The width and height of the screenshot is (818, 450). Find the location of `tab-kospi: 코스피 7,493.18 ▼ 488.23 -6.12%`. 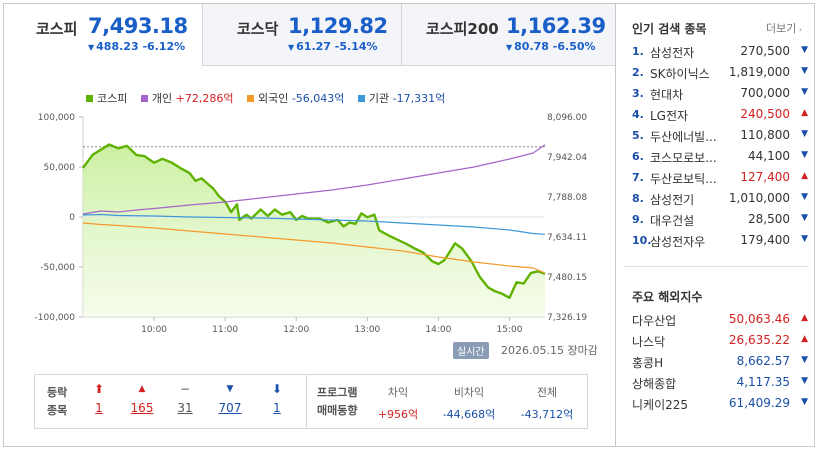

tab-kospi: 코스피 7,493.18 ▼ 488.23 -6.12% is located at coordinates (103, 35).